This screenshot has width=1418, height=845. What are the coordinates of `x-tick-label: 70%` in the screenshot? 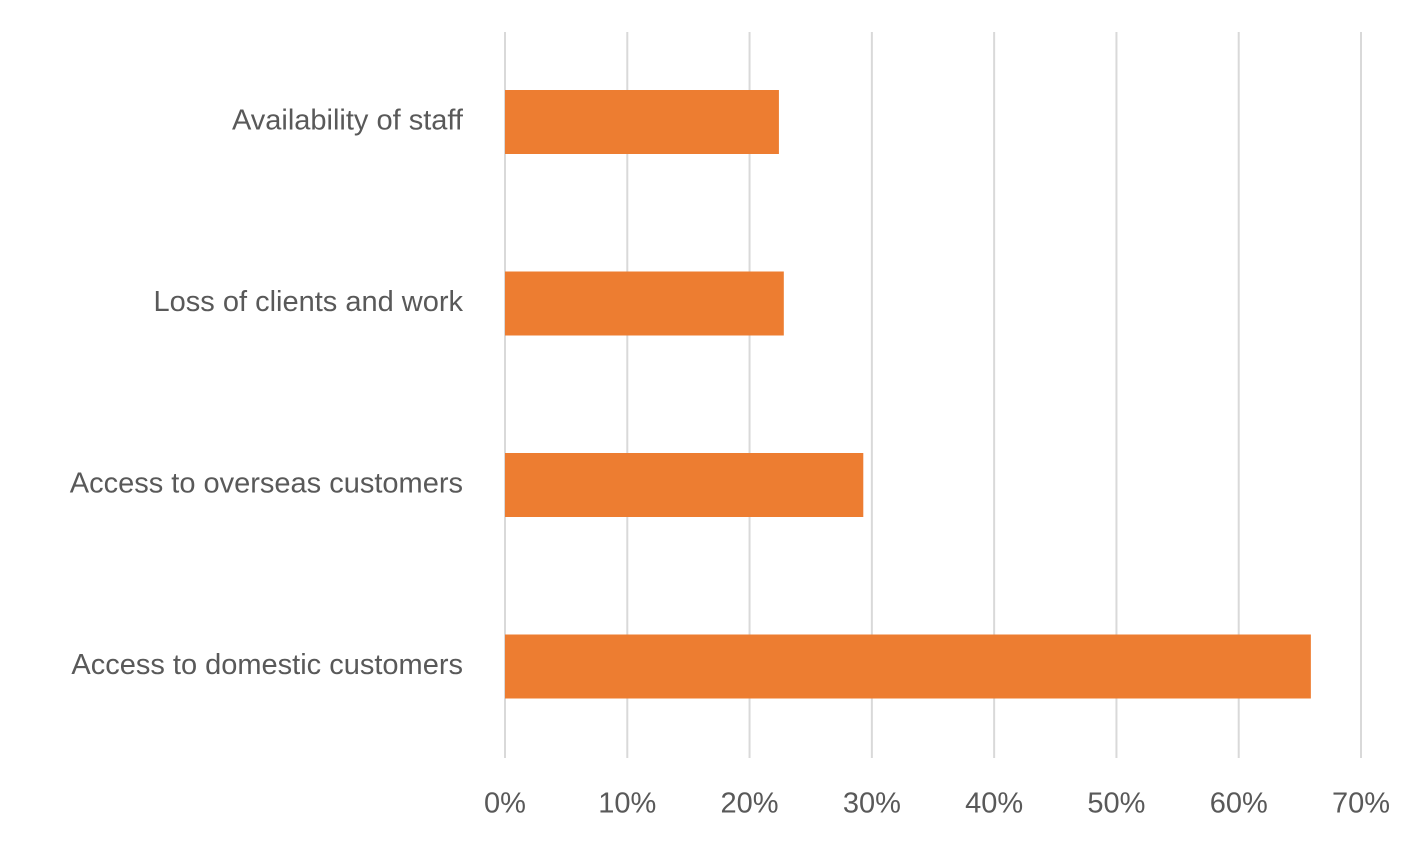 It's located at (1361, 804).